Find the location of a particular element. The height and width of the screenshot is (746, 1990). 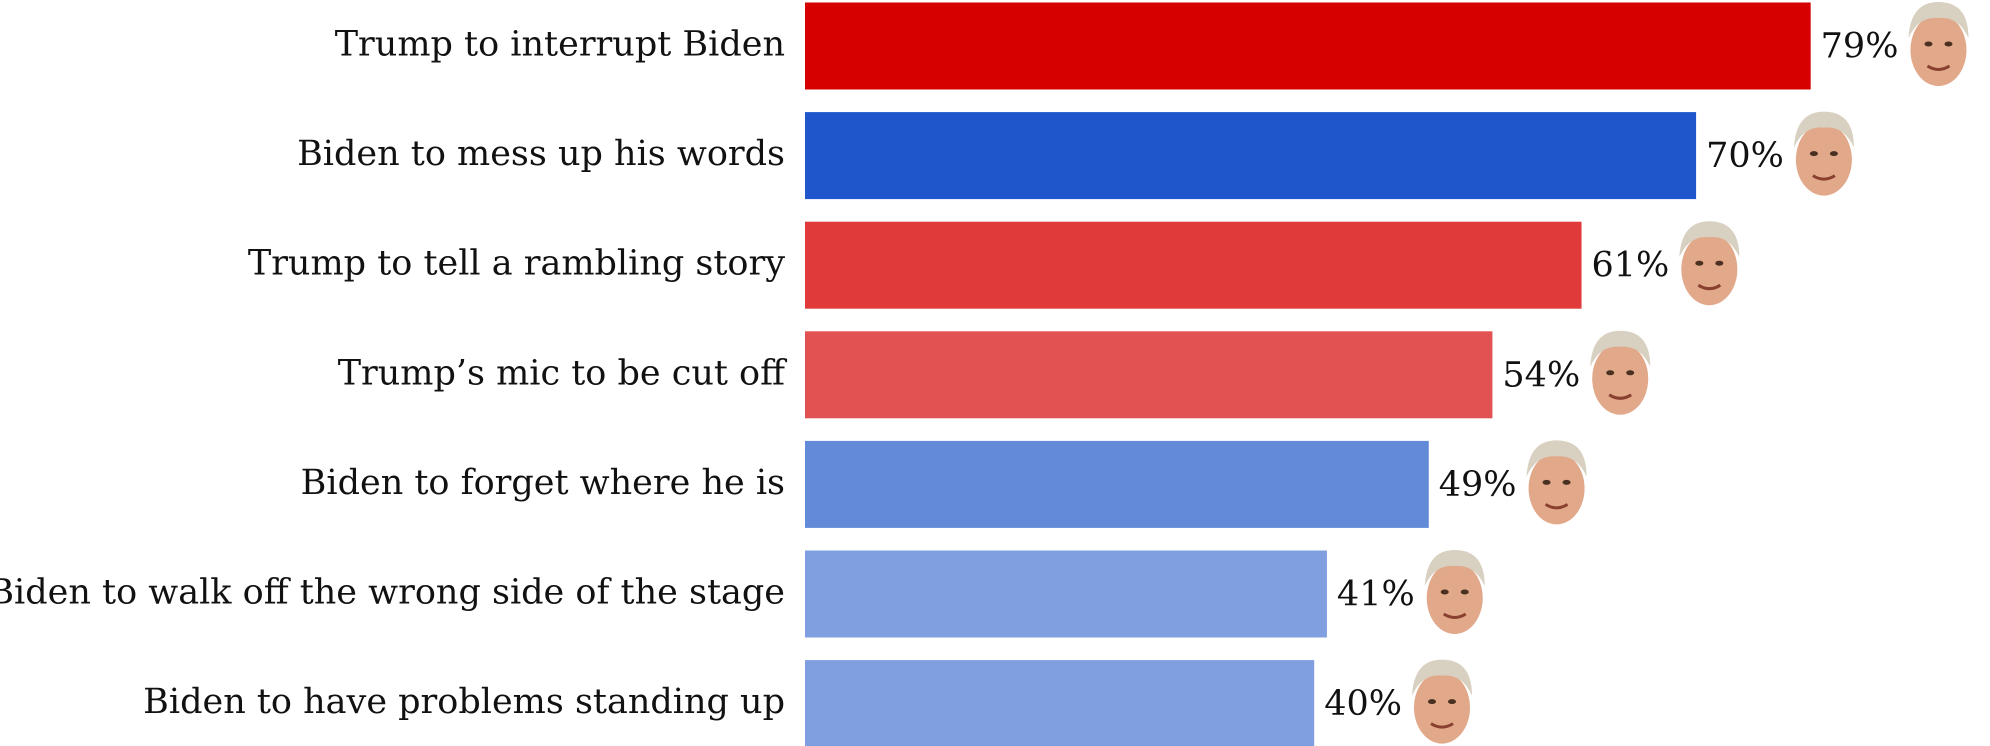

category-label: Biden to have problems standing up is located at coordinates (464, 702).